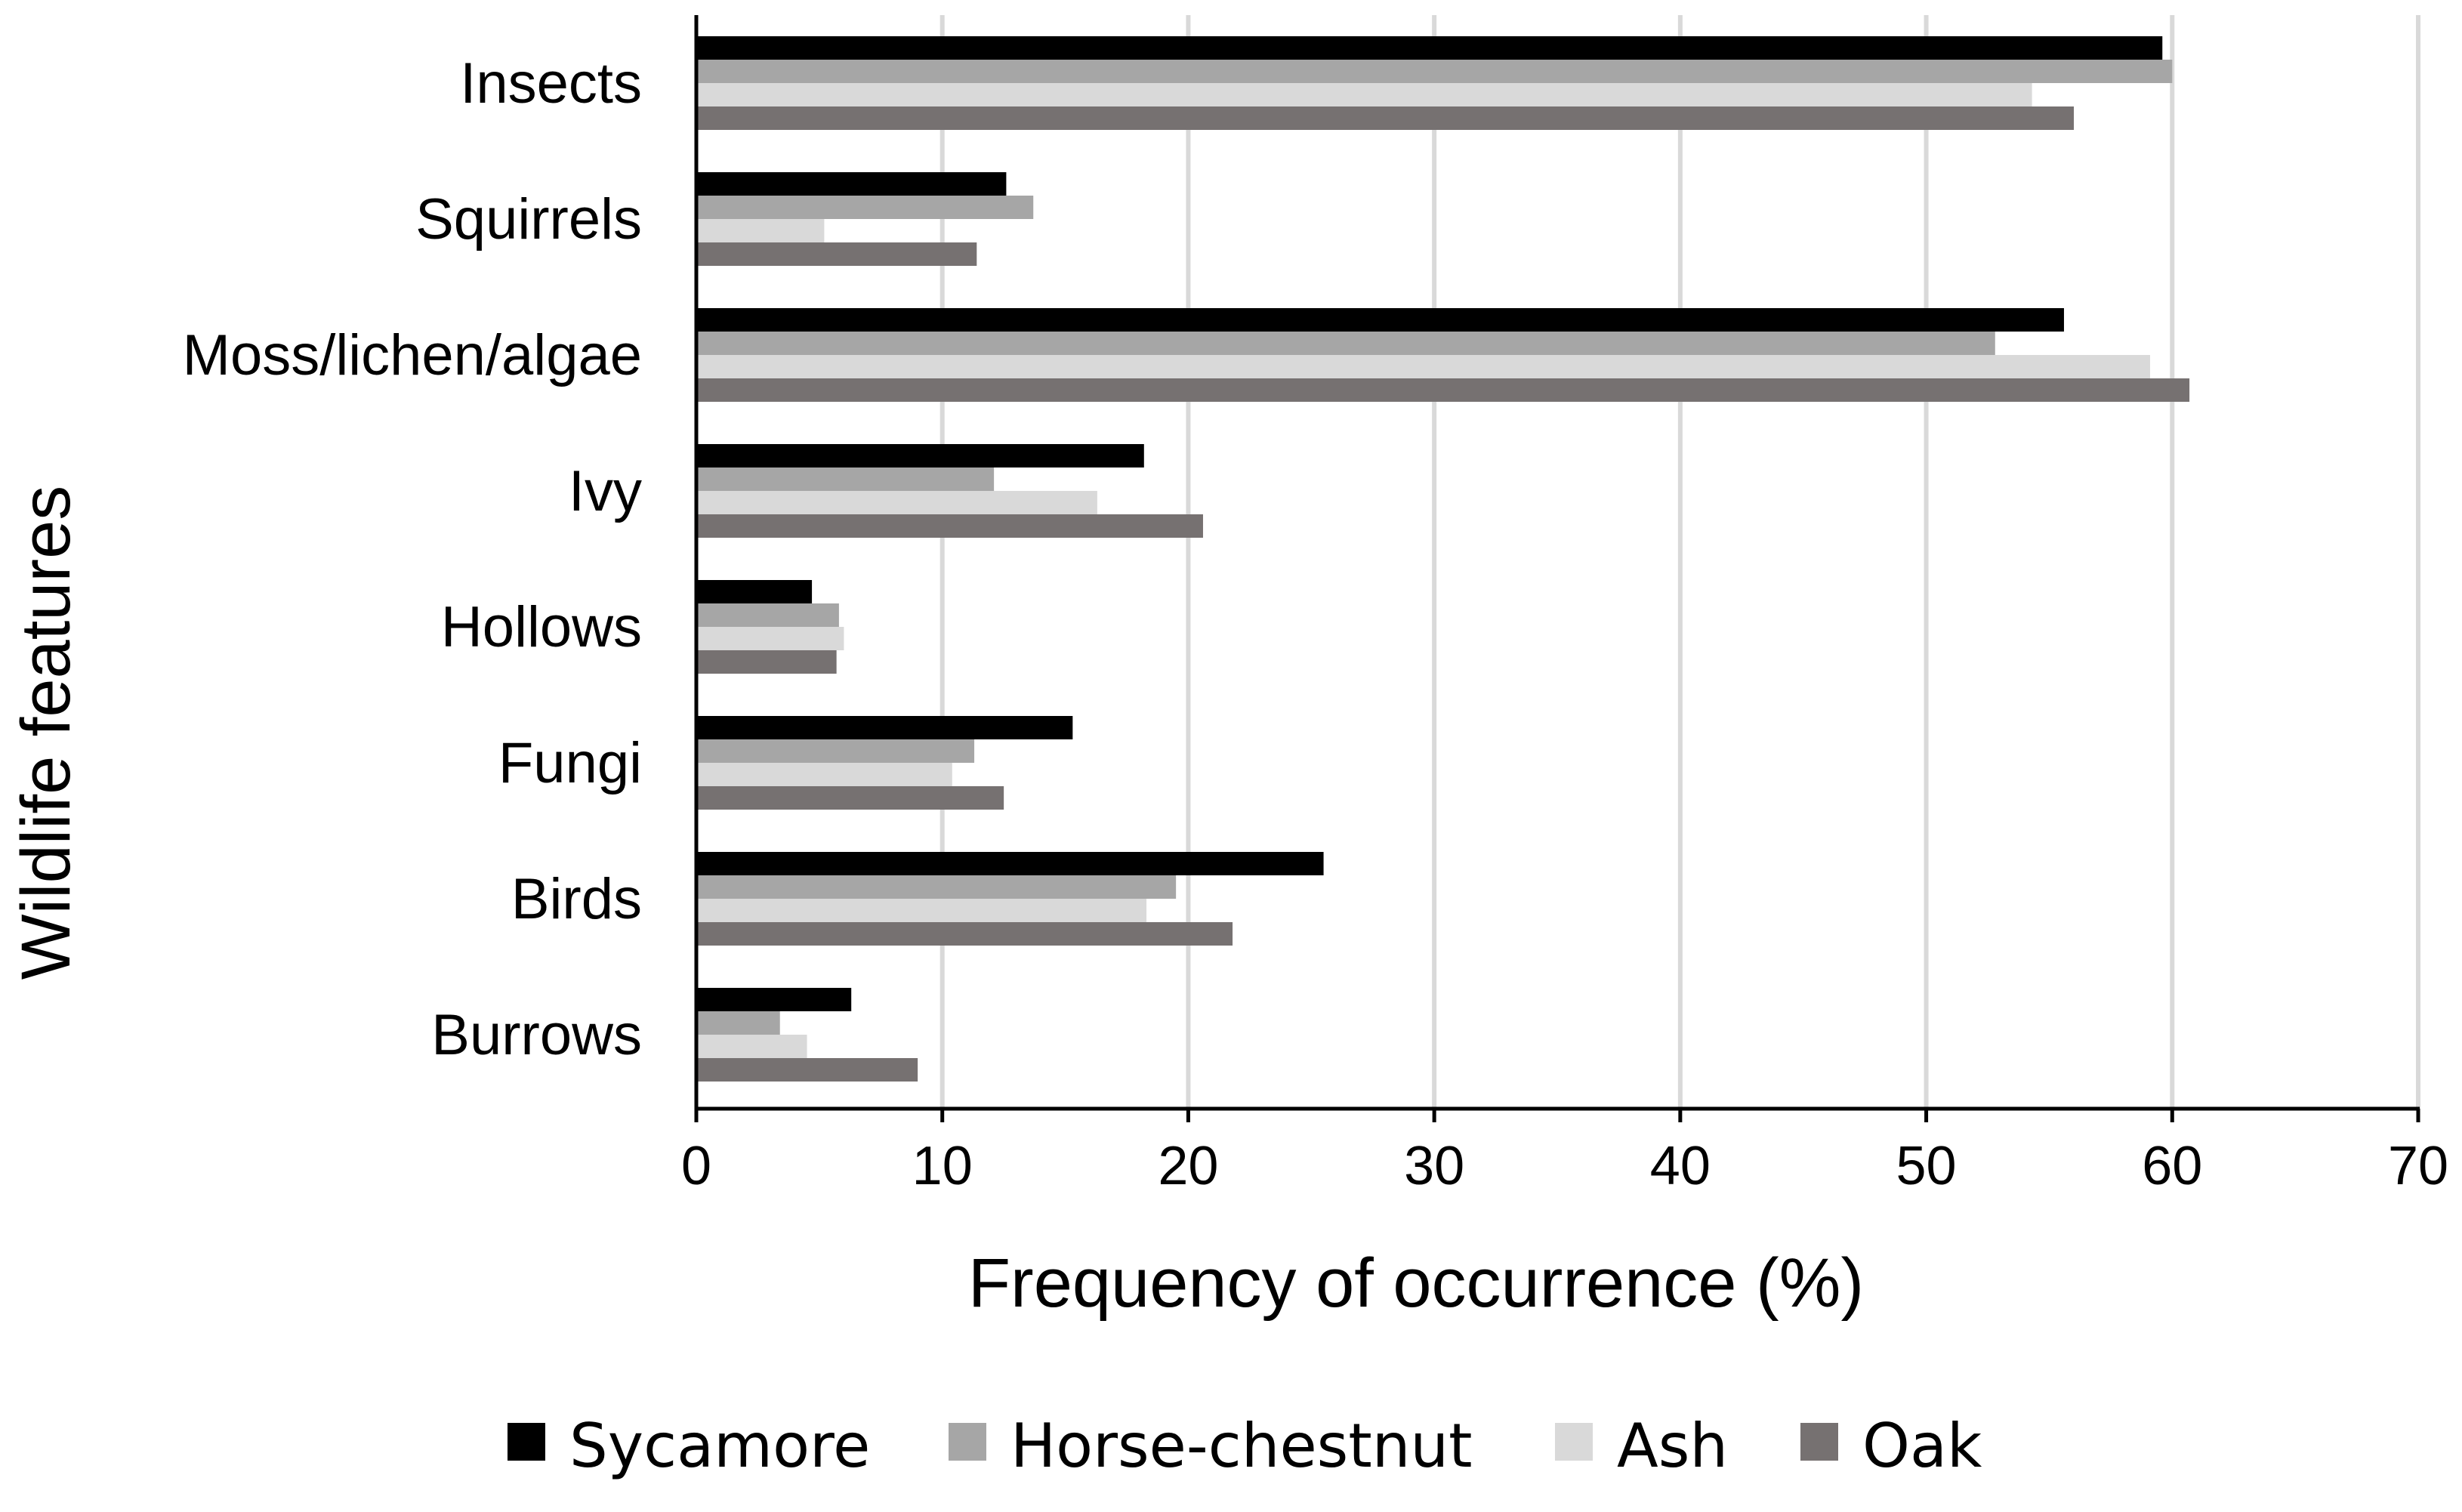  I want to click on legend-item: Oak, so click(1891, 1446).